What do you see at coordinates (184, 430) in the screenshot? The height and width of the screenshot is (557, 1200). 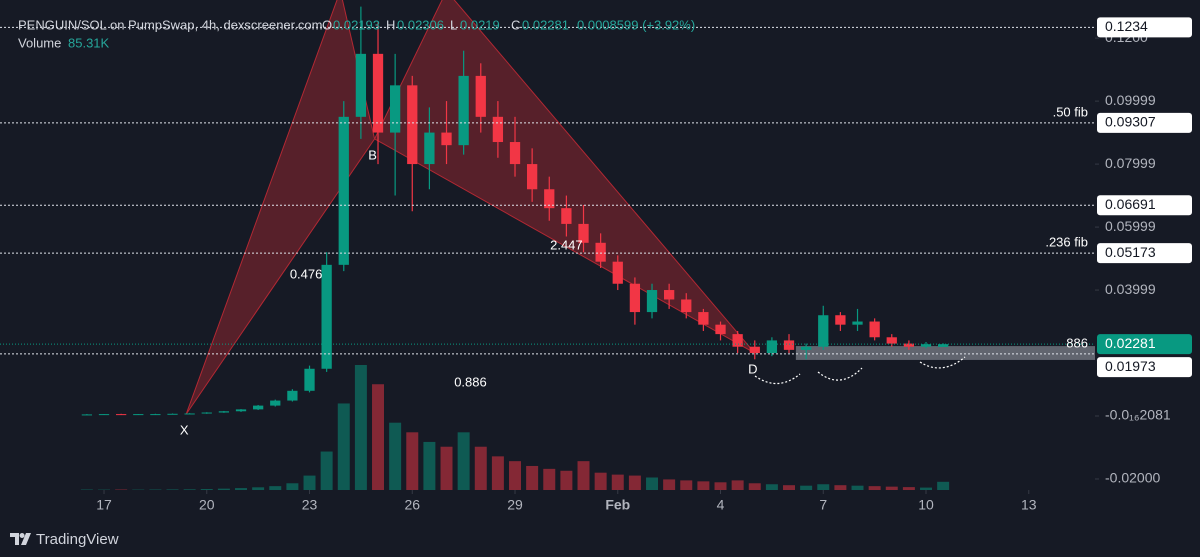 I see `pattern-point-label: X` at bounding box center [184, 430].